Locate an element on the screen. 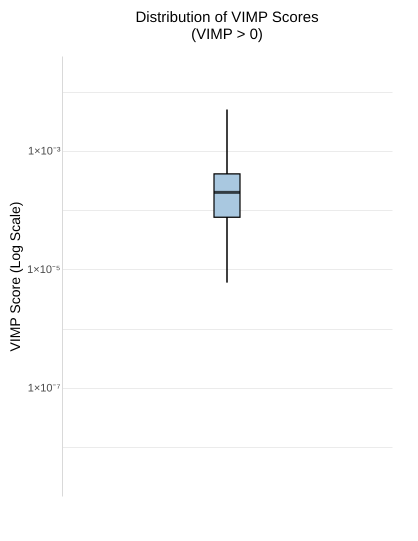 The width and height of the screenshot is (418, 541). y-tick-label: 1×10⁻³ is located at coordinates (44, 151).